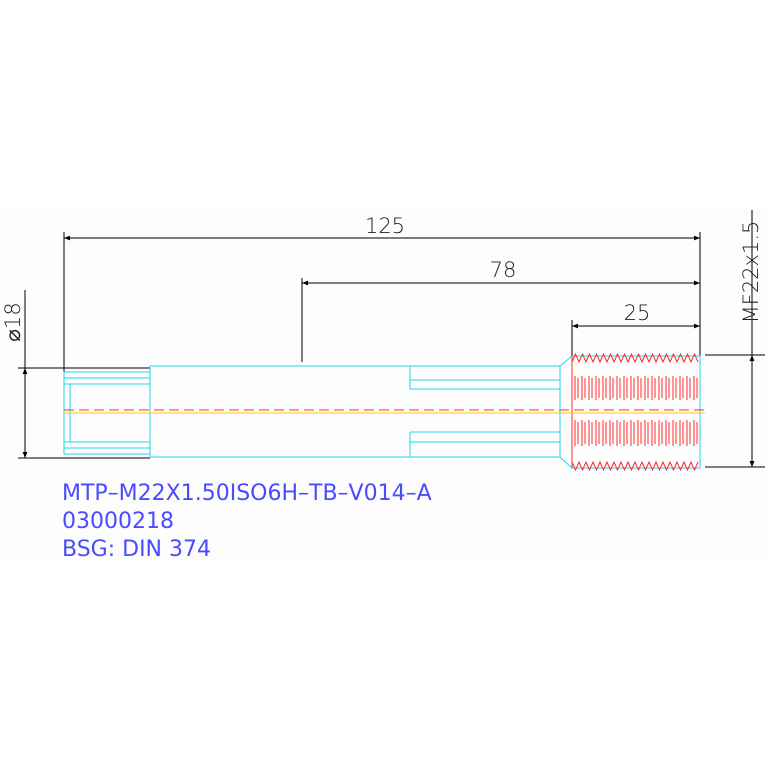 The width and height of the screenshot is (767, 771). What do you see at coordinates (75, 374) in the screenshot?
I see `dimension-diameter: ⌀18` at bounding box center [75, 374].